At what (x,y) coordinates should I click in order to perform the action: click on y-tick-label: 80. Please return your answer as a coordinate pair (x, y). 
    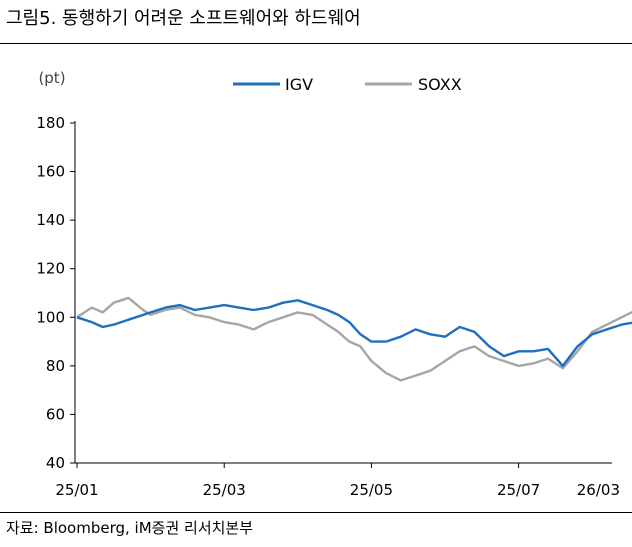
    Looking at the image, I should click on (55, 366).